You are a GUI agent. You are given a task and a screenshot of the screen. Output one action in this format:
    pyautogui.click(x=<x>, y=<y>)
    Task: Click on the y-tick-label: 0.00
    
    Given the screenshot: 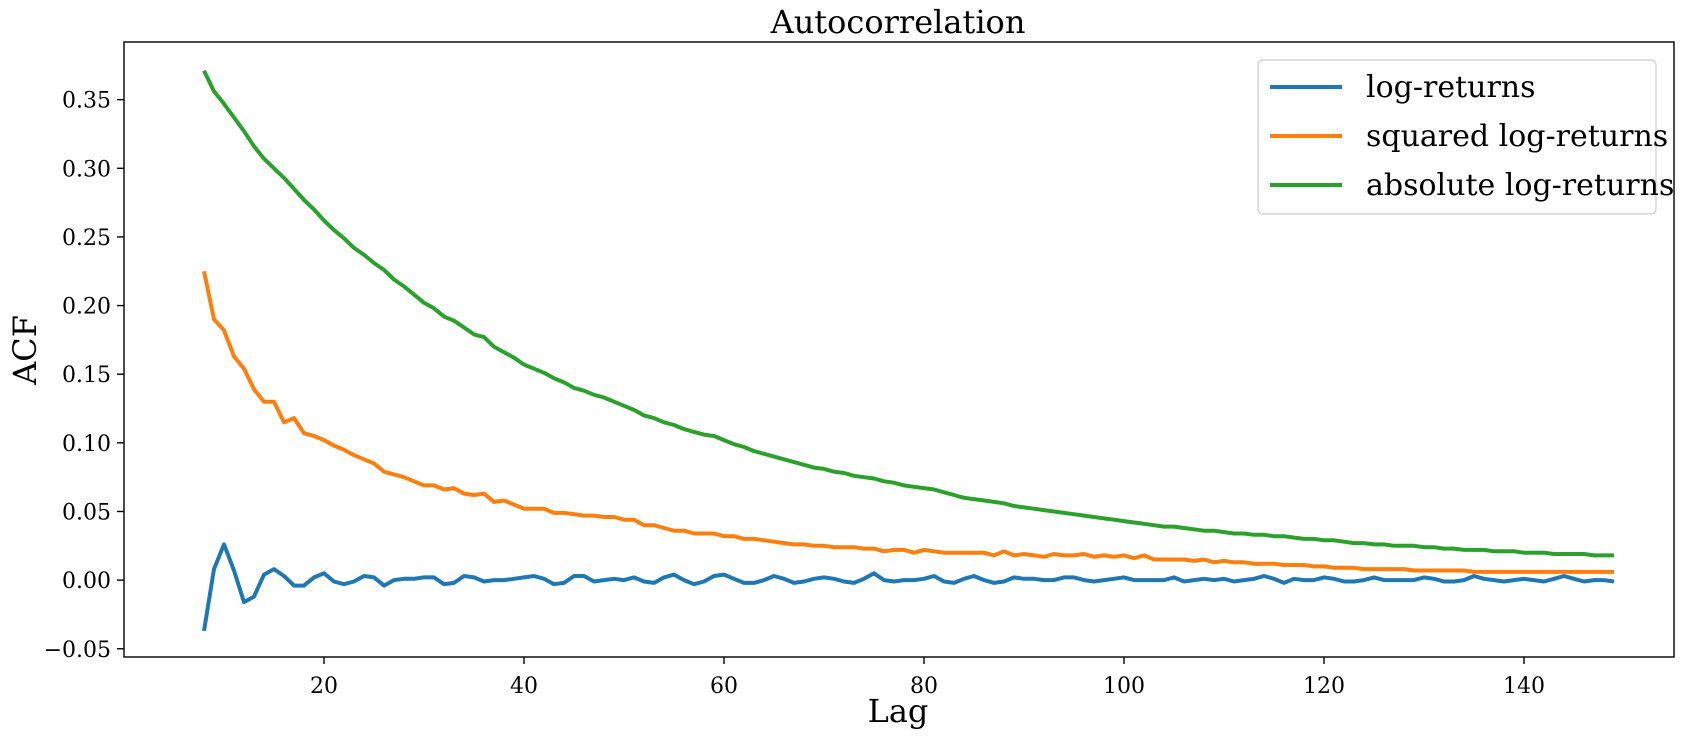 What is the action you would take?
    pyautogui.click(x=86, y=581)
    